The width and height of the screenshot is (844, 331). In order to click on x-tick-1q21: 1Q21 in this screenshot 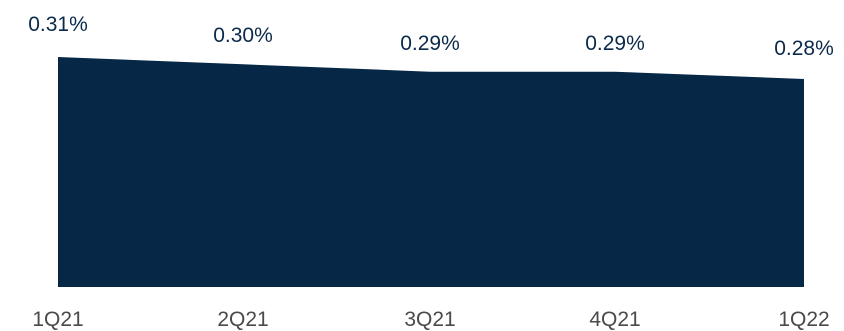, I will do `click(57, 319)`.